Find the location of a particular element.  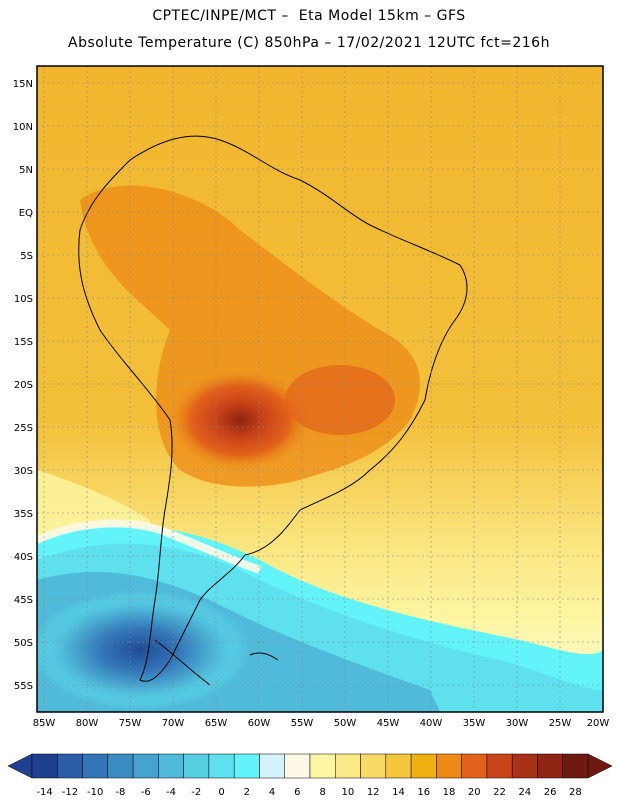

colorbar-label: 20 is located at coordinates (474, 792).